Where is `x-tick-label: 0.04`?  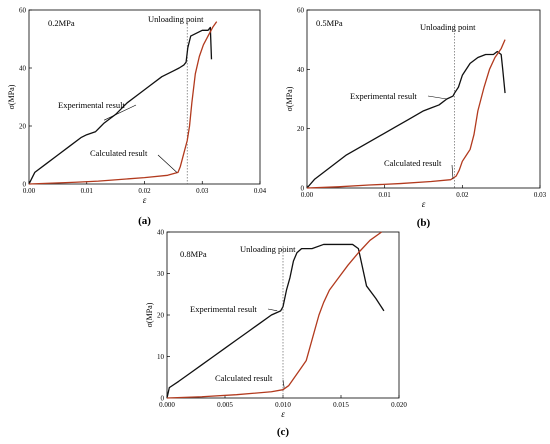 x-tick-label: 0.04 is located at coordinates (260, 191).